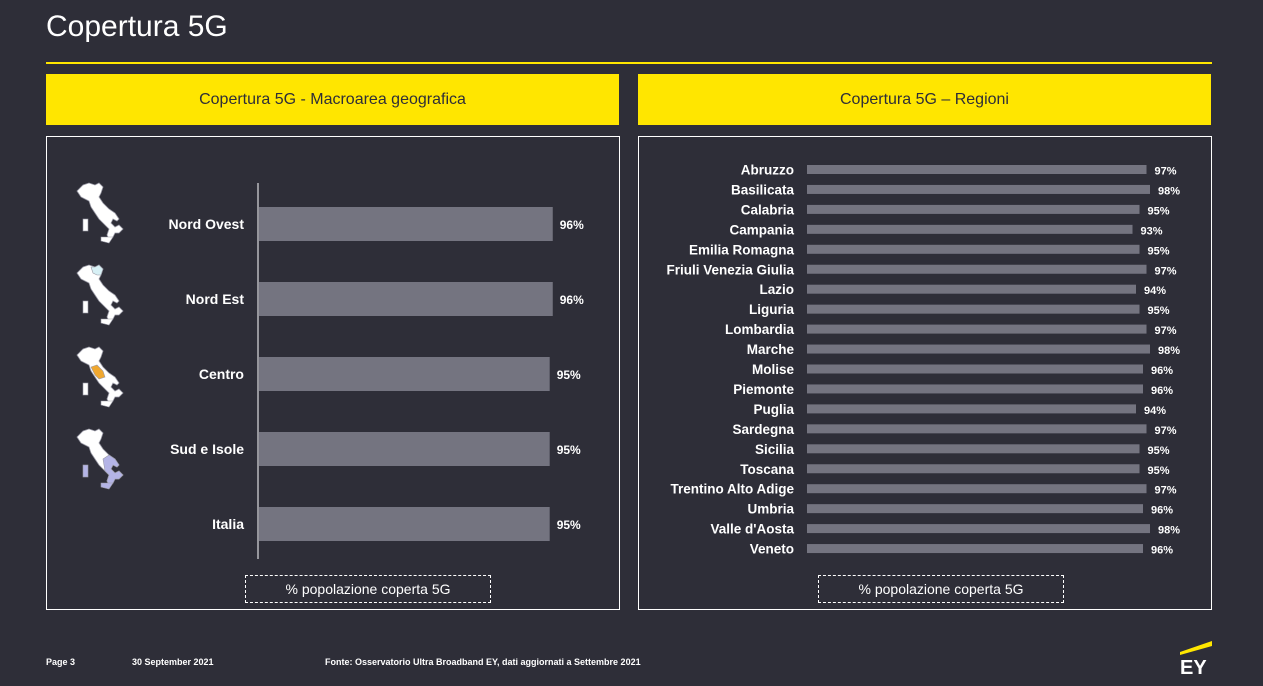  I want to click on region-category-label: Umbria, so click(770, 509).